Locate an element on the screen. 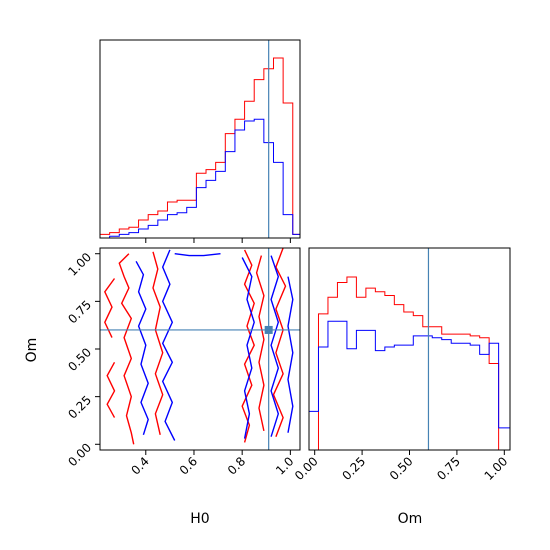 This screenshot has height=550, width=550. h0-histograms is located at coordinates (200, 148).